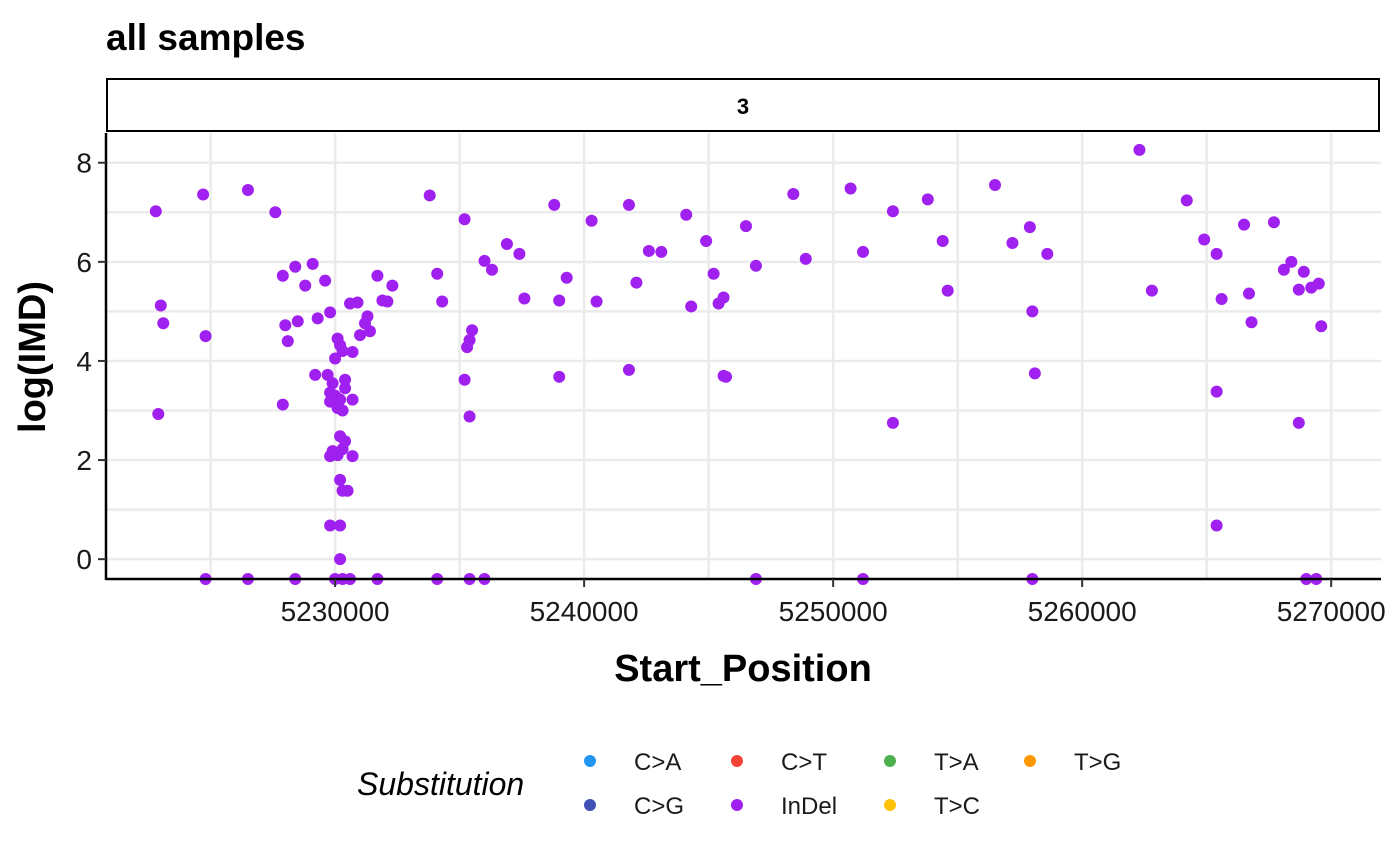 The image size is (1400, 866). What do you see at coordinates (84, 163) in the screenshot?
I see `y-tick-label: 8` at bounding box center [84, 163].